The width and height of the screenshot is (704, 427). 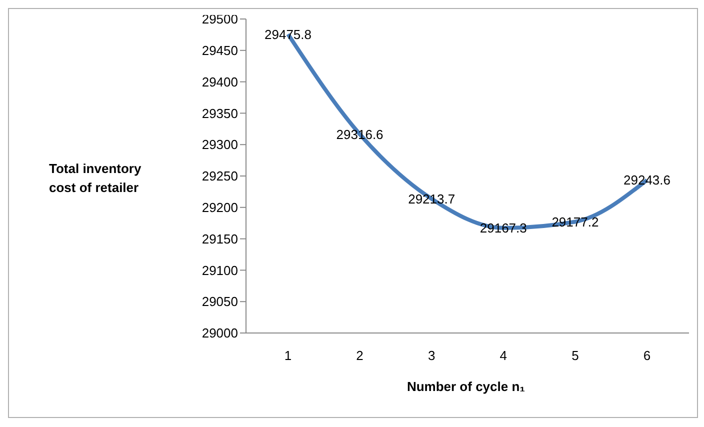 I want to click on y-axis-title: Total inventory cost of retailer, so click(x=95, y=178).